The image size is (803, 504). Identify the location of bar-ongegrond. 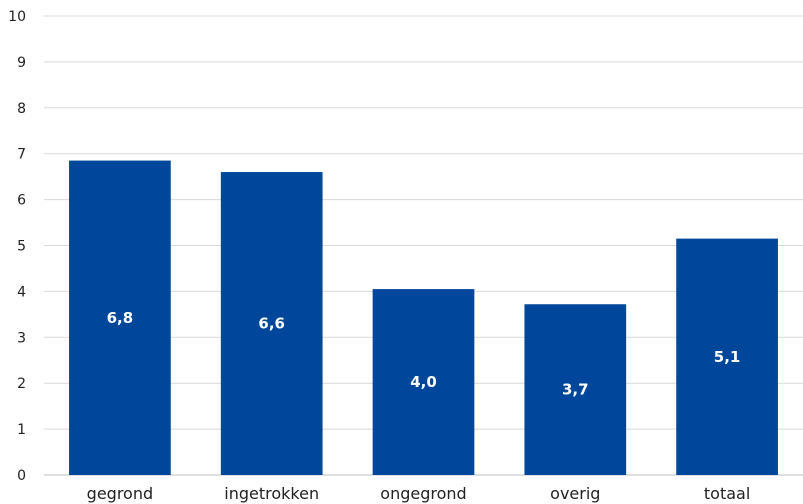
(423, 382).